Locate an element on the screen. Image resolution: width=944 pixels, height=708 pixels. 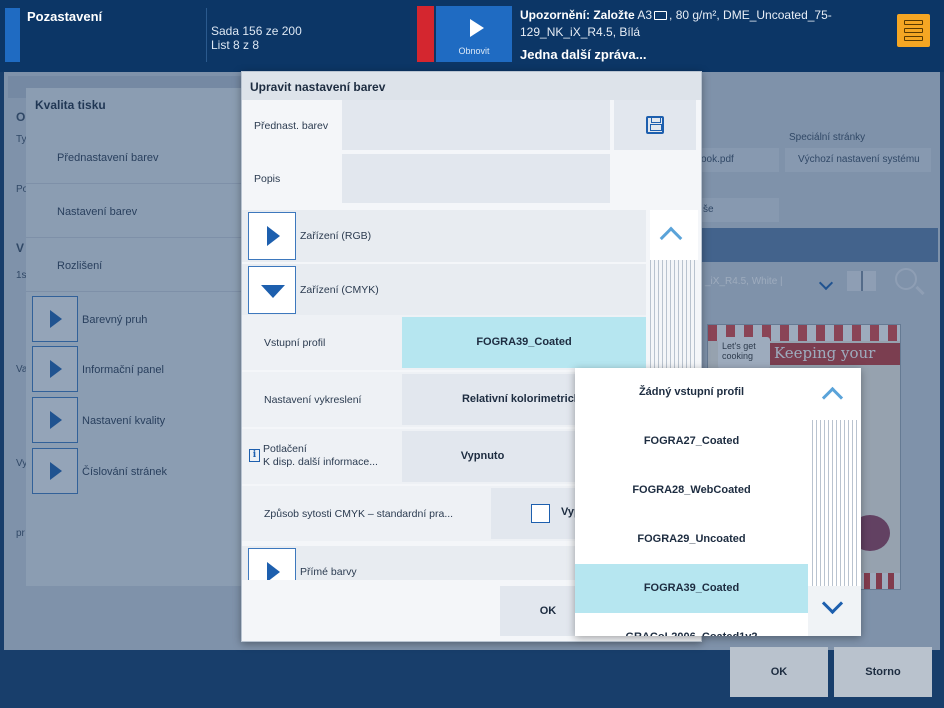
profile-option: Žádný vstupní profil is located at coordinates (691, 392).